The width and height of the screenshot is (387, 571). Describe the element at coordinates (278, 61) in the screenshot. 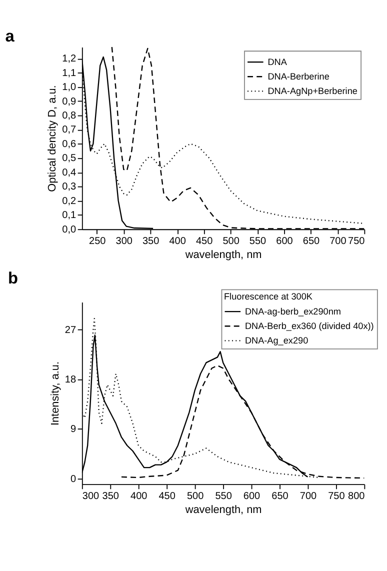

I see `legend-label: DNA` at that location.